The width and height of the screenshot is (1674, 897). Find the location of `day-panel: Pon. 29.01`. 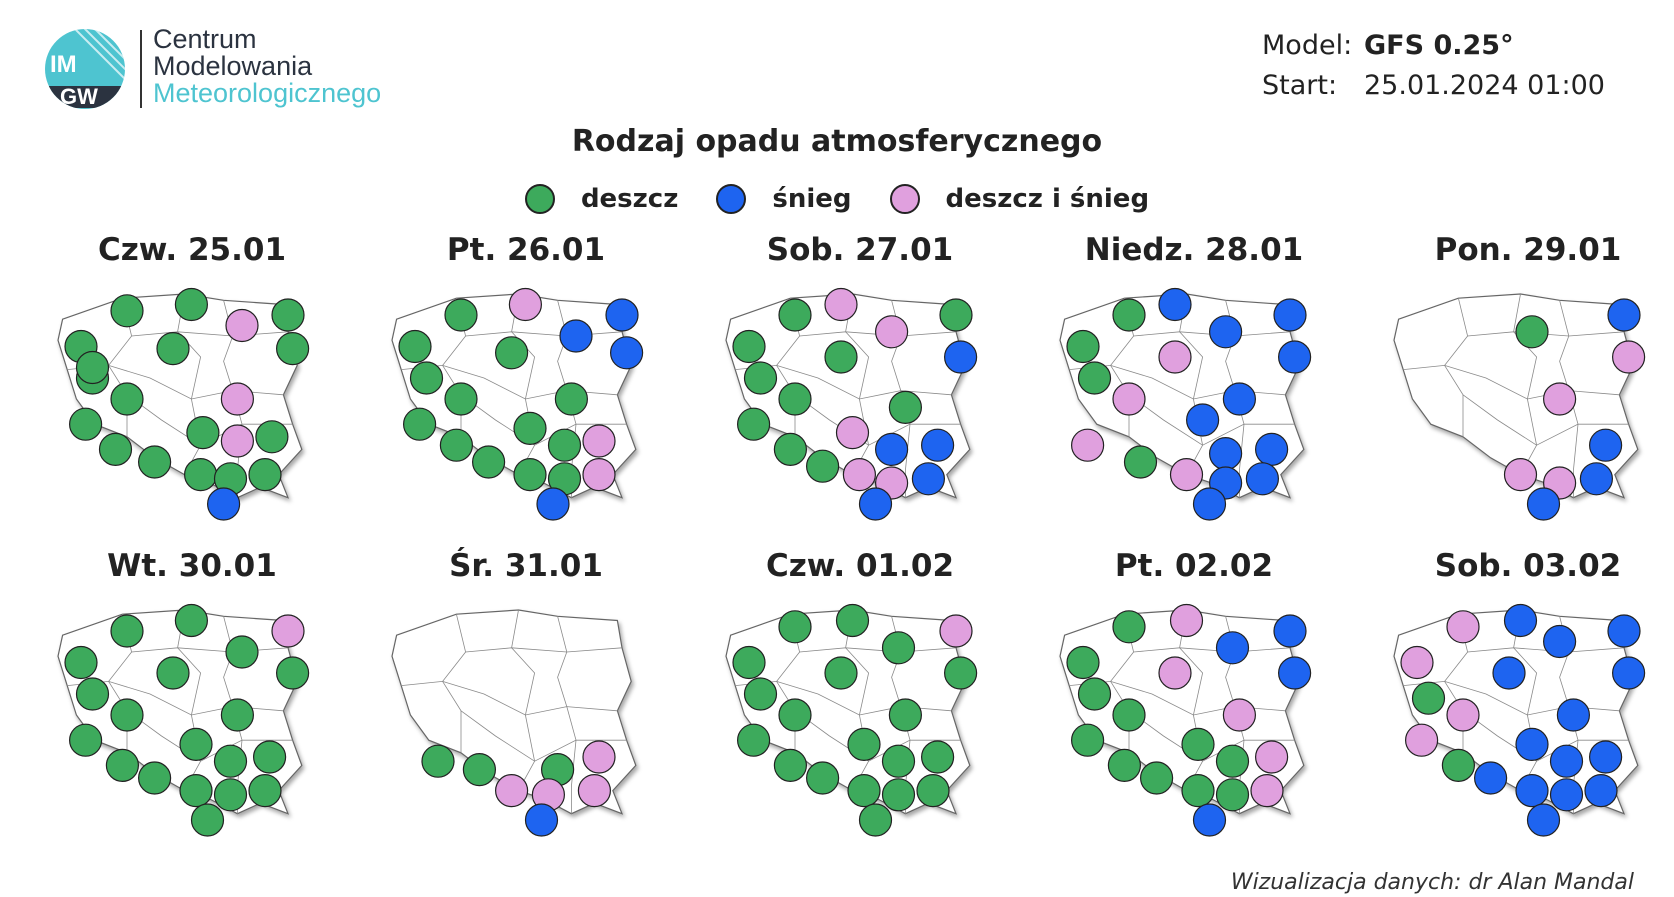

day-panel: Pon. 29.01 is located at coordinates (1526, 392).